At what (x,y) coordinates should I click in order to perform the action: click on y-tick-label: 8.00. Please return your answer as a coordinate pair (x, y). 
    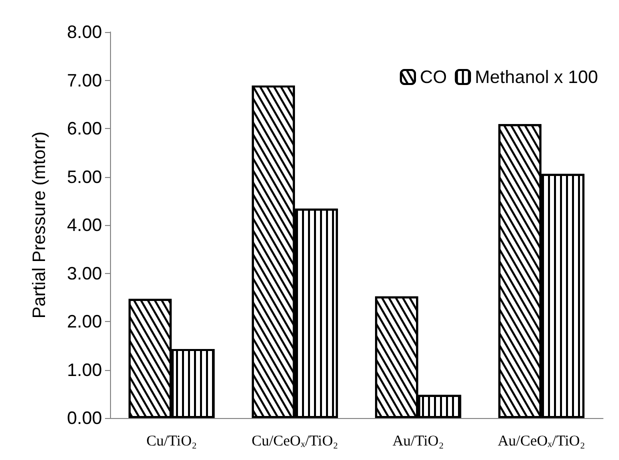
    Looking at the image, I should click on (84, 32).